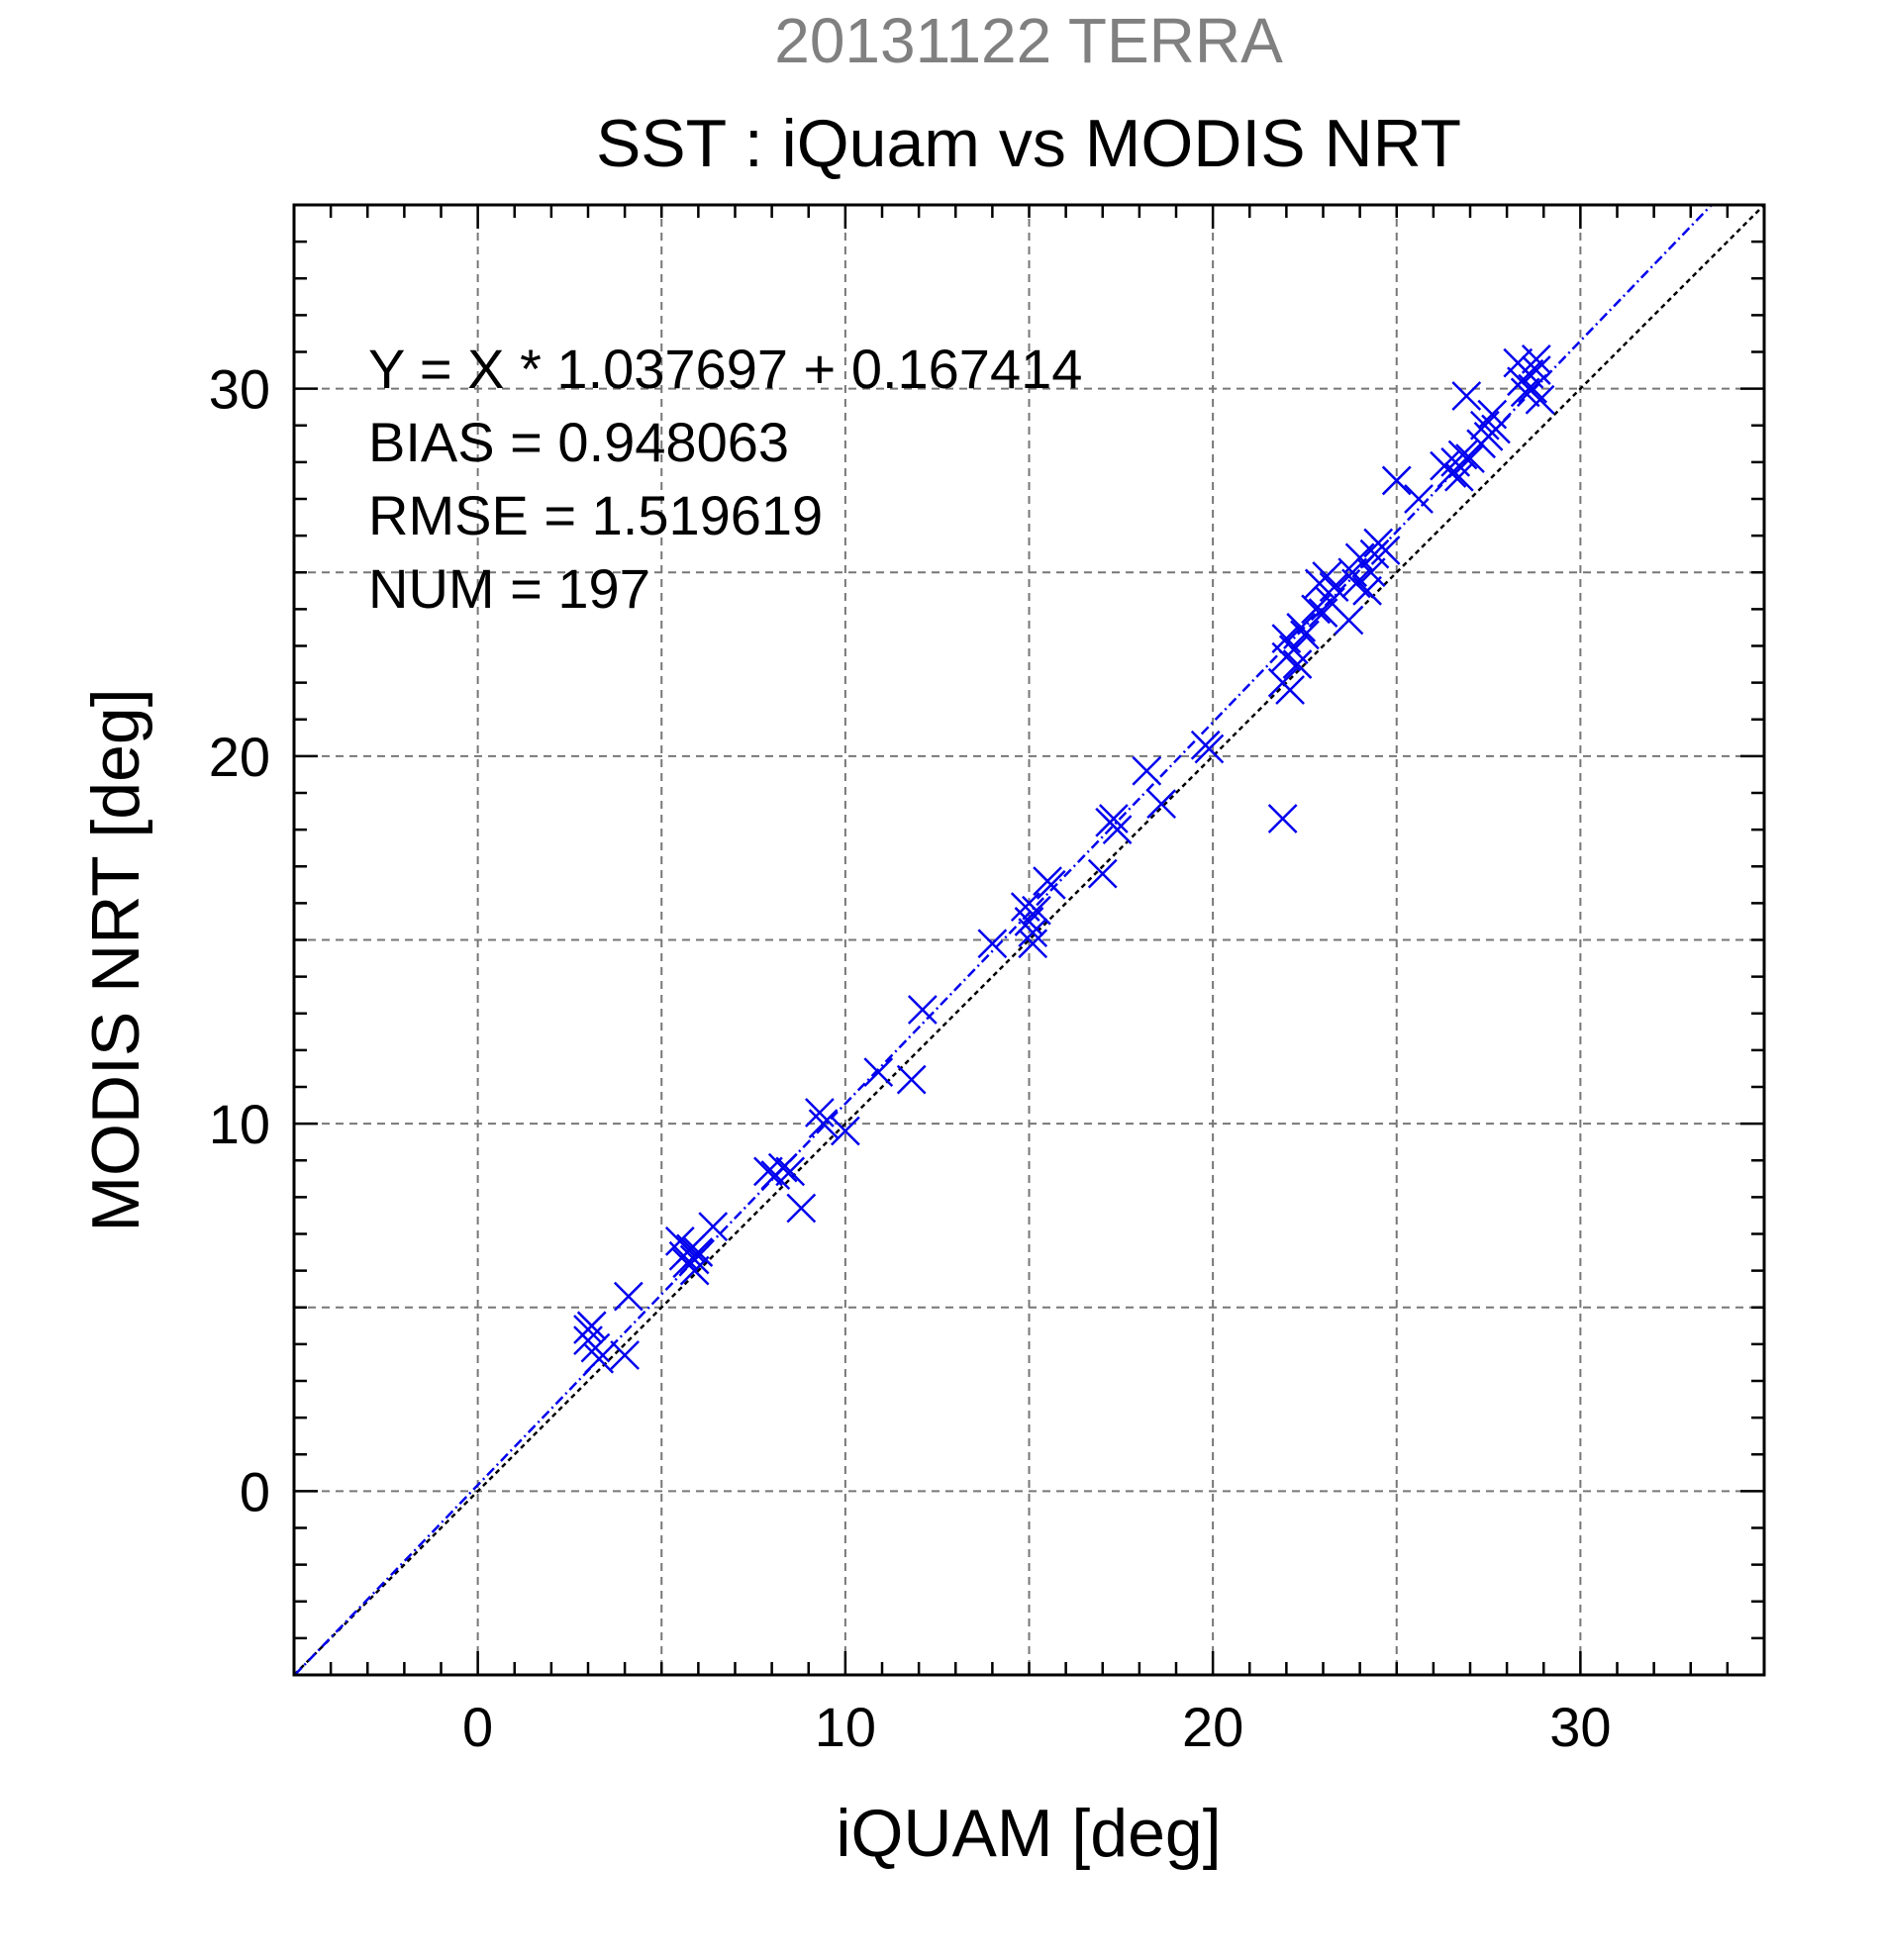 This screenshot has height=1960, width=1881. What do you see at coordinates (1212, 1727) in the screenshot?
I see `x-tick-label: 20` at bounding box center [1212, 1727].